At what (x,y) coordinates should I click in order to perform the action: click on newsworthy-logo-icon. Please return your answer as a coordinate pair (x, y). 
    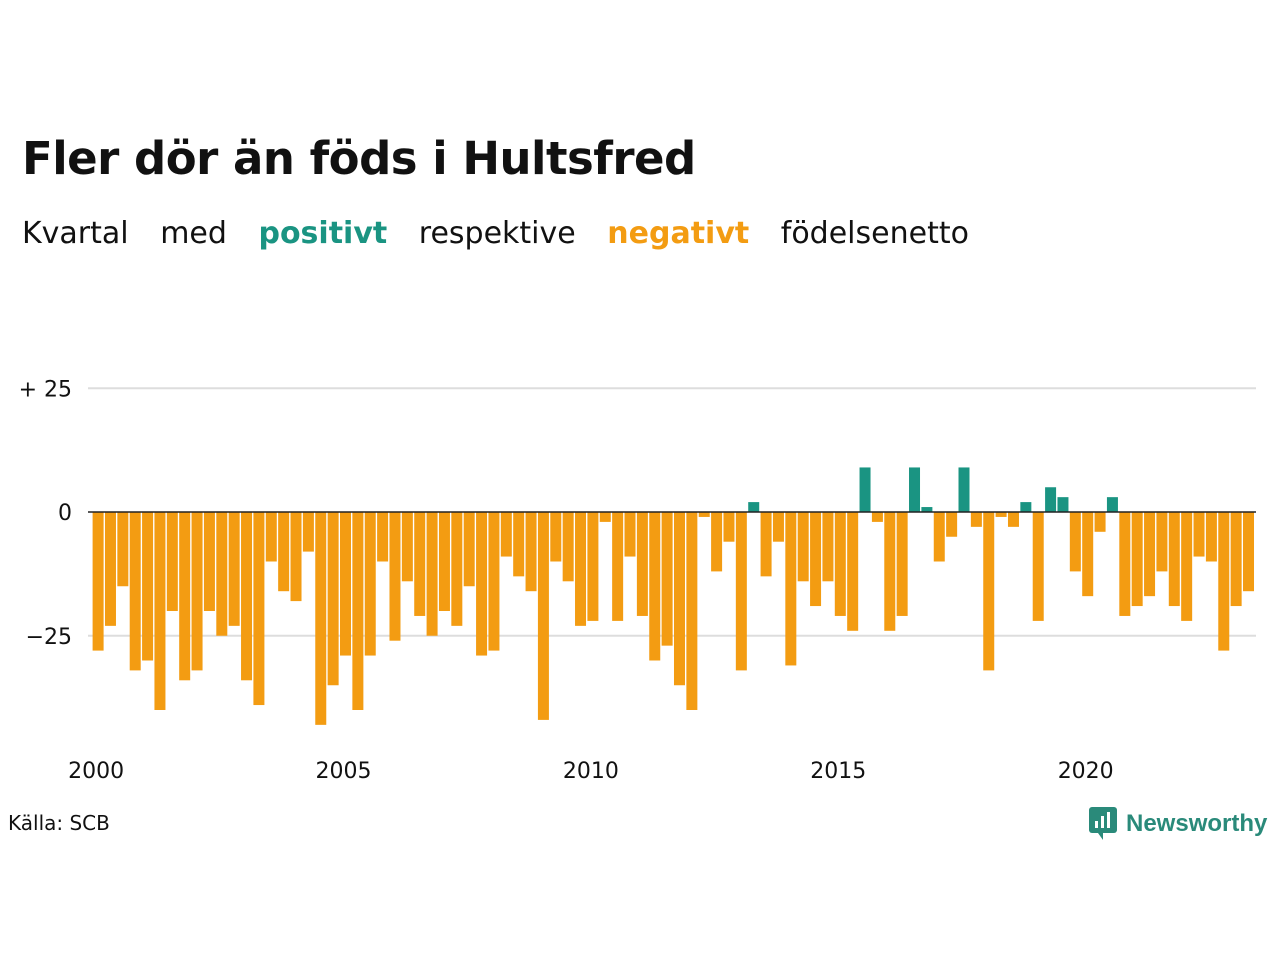
    Looking at the image, I should click on (1103, 823).